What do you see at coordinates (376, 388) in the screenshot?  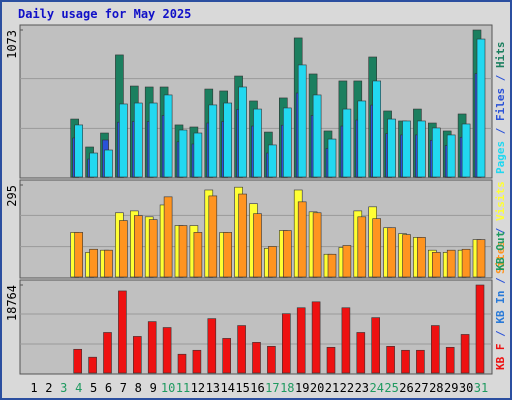 I see `x-tick-label: 24` at bounding box center [376, 388].